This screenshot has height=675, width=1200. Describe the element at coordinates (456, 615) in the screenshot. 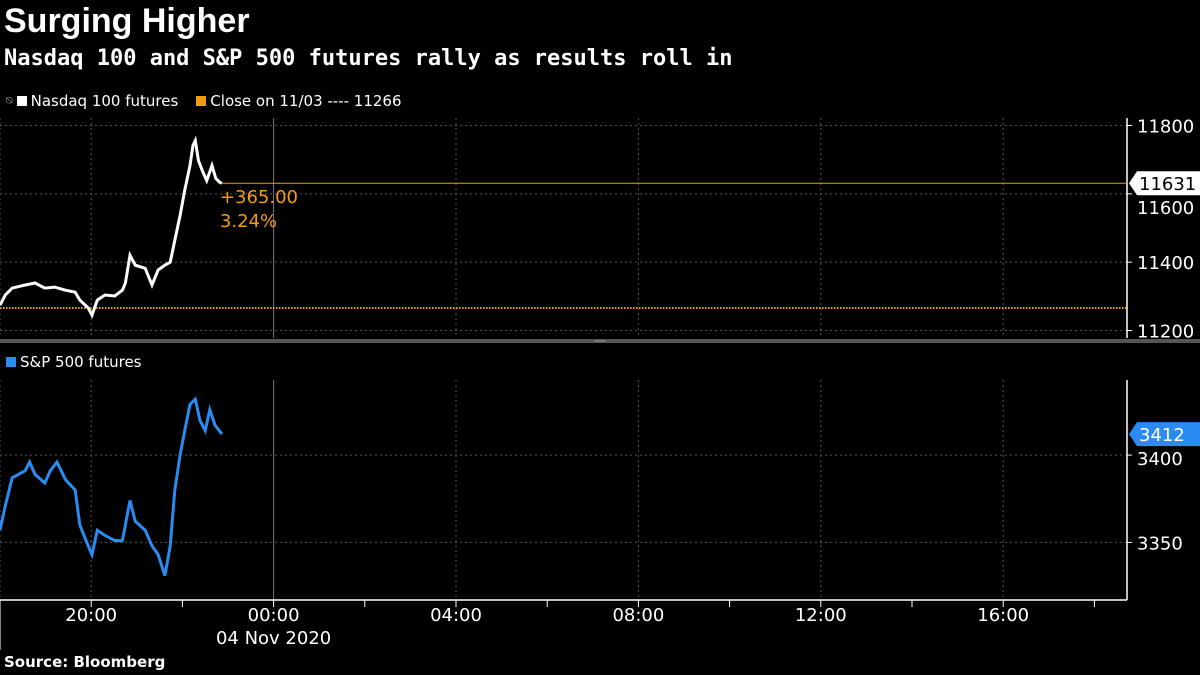

I see `x-tick-label: 04:00` at that location.